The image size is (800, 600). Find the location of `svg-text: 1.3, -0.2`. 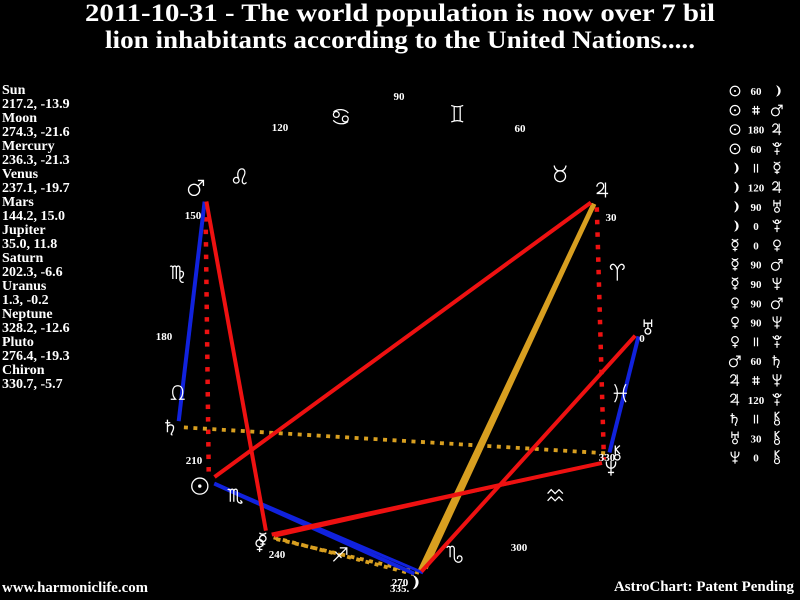

svg-text: 1.3, -0.2 is located at coordinates (25, 300).